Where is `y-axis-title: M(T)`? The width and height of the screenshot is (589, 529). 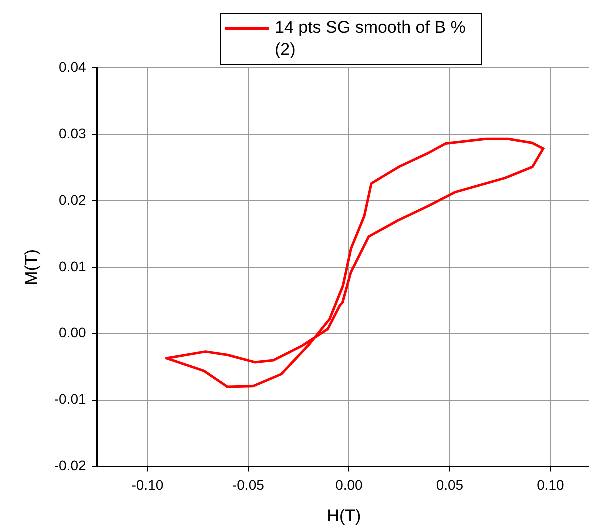 y-axis-title: M(T) is located at coordinates (31, 267).